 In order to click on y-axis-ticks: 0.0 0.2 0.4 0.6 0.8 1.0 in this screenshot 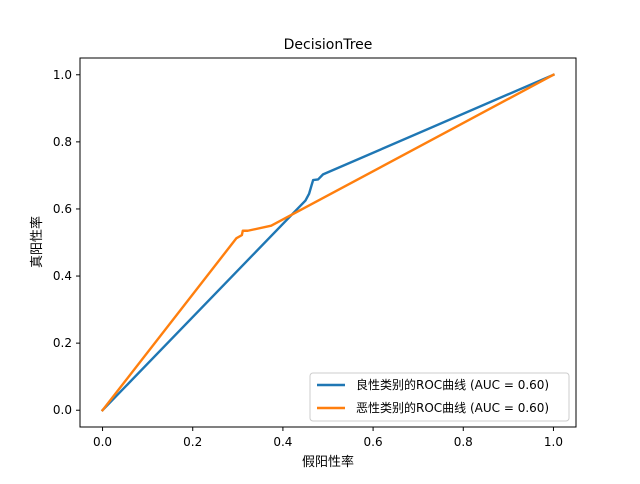, I will do `click(66, 242)`.